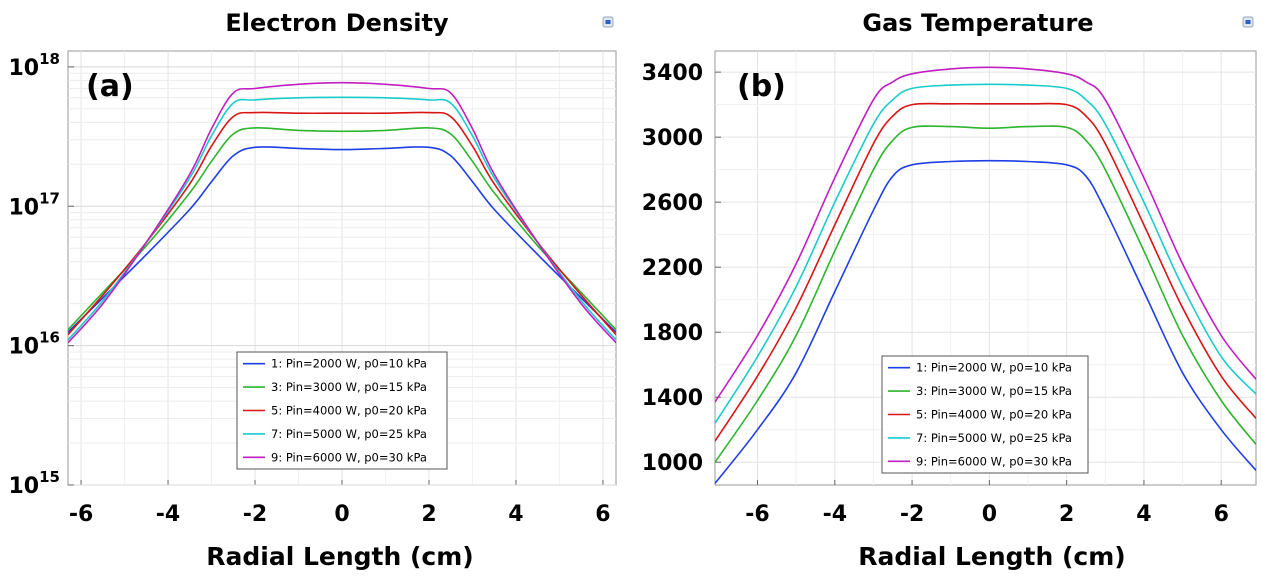  What do you see at coordinates (761, 86) in the screenshot?
I see `panel-tag-b: (b)` at bounding box center [761, 86].